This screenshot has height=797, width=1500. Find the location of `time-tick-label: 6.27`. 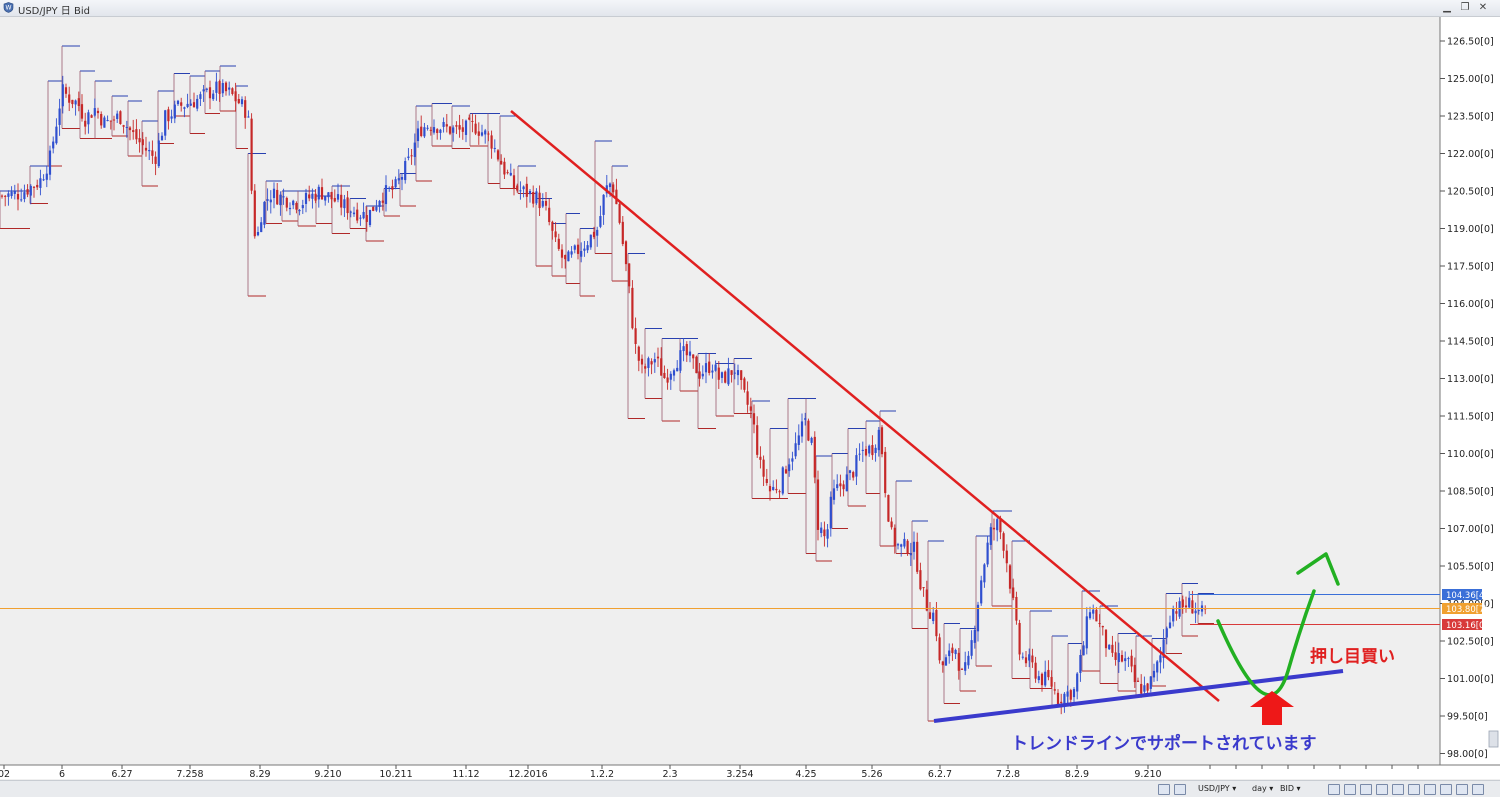

time-tick-label: 6.27 is located at coordinates (121, 774).